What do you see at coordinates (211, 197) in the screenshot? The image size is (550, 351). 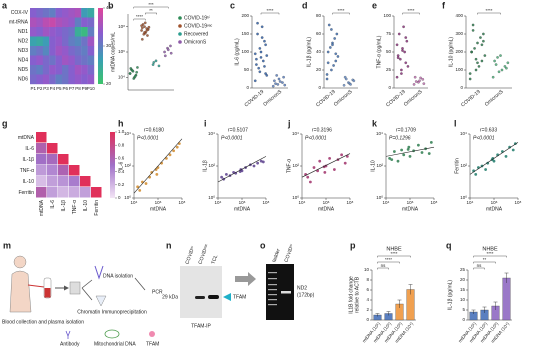 I see `y-tick-label: 10⁰` at bounding box center [211, 197].